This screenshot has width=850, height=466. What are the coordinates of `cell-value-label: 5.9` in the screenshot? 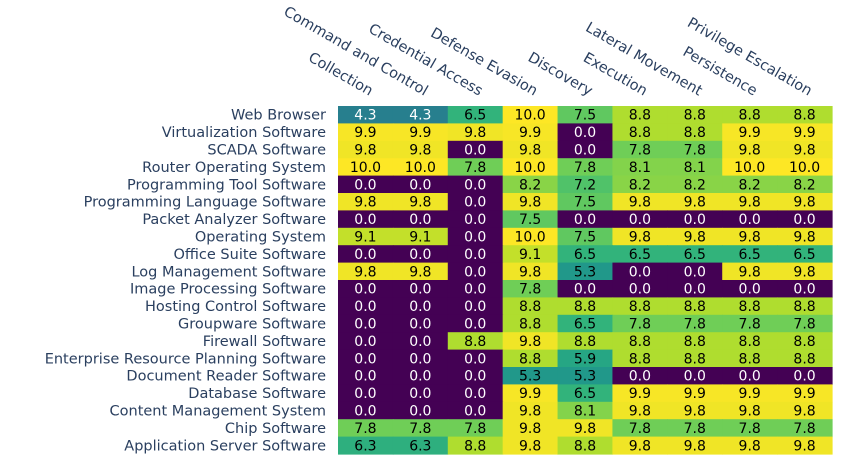 It's located at (585, 359).